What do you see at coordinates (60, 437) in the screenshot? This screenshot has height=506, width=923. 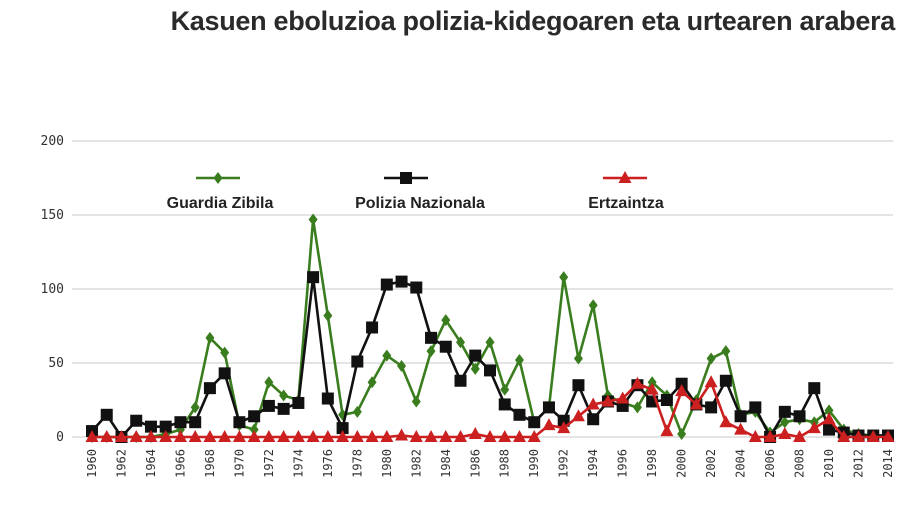 I see `y-tick-label: 0` at bounding box center [60, 437].